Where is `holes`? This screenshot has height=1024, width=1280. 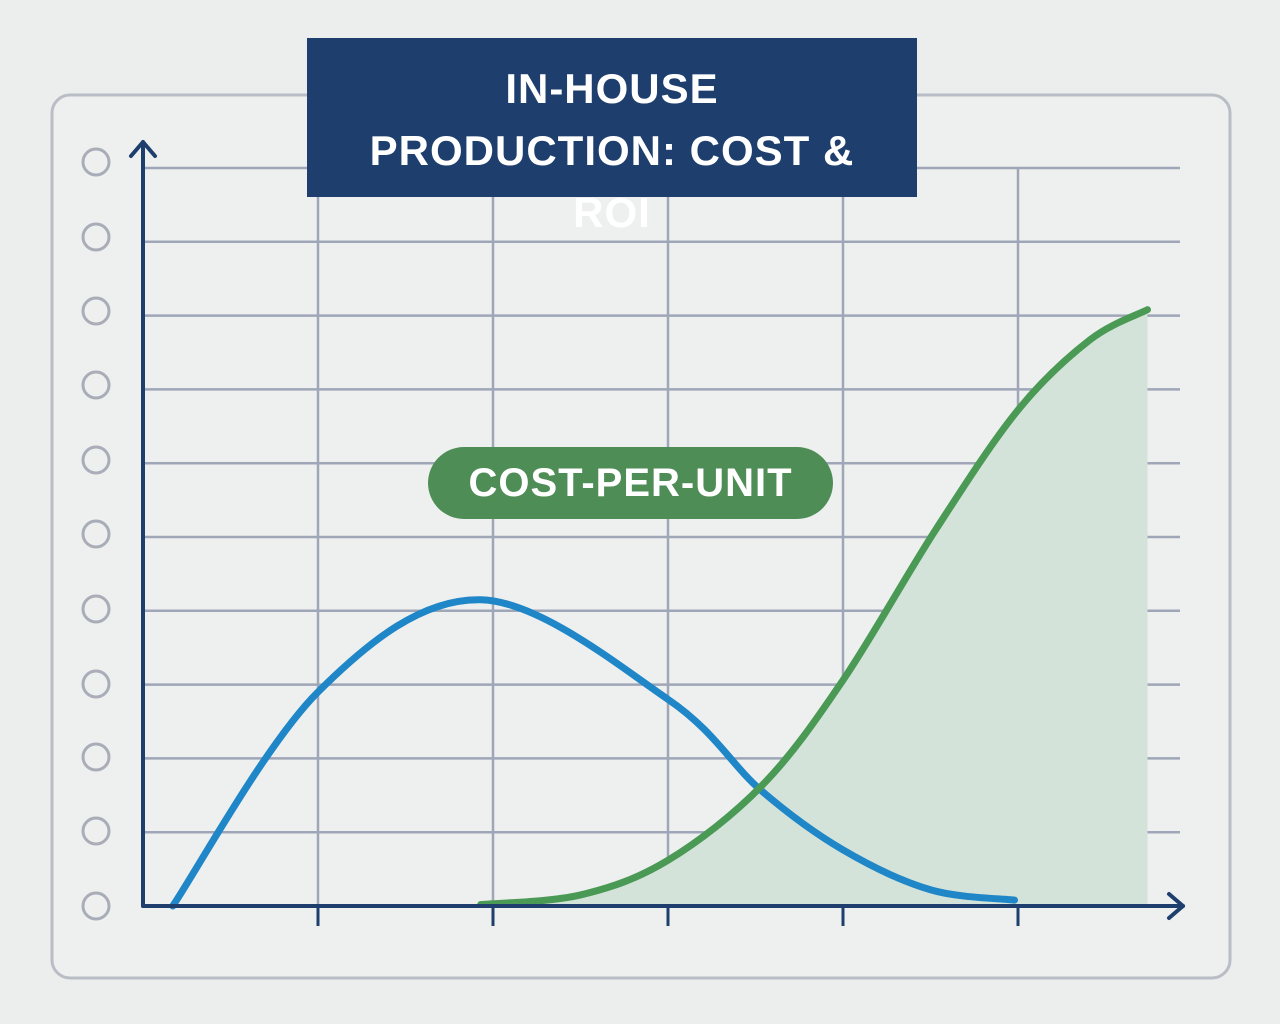
holes is located at coordinates (96, 534).